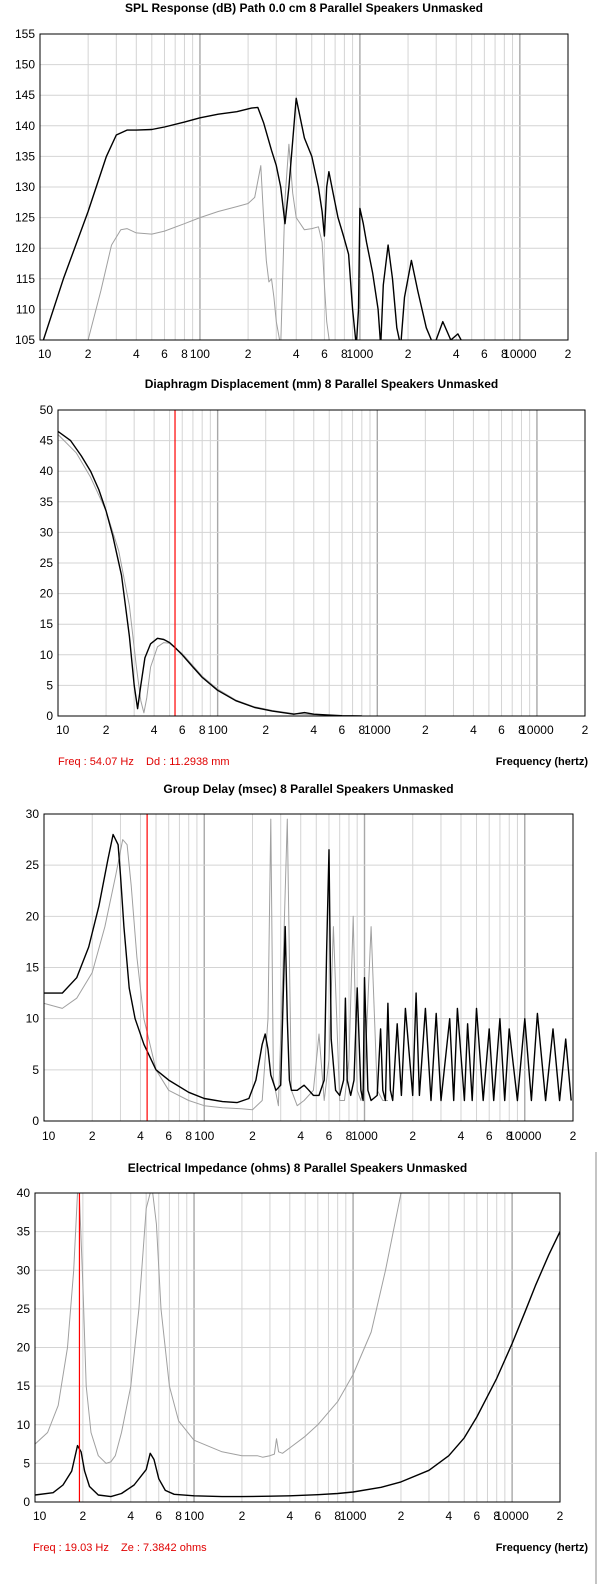 The width and height of the screenshot is (606, 1584). I want to click on y-tick-label: 105, so click(25, 340).